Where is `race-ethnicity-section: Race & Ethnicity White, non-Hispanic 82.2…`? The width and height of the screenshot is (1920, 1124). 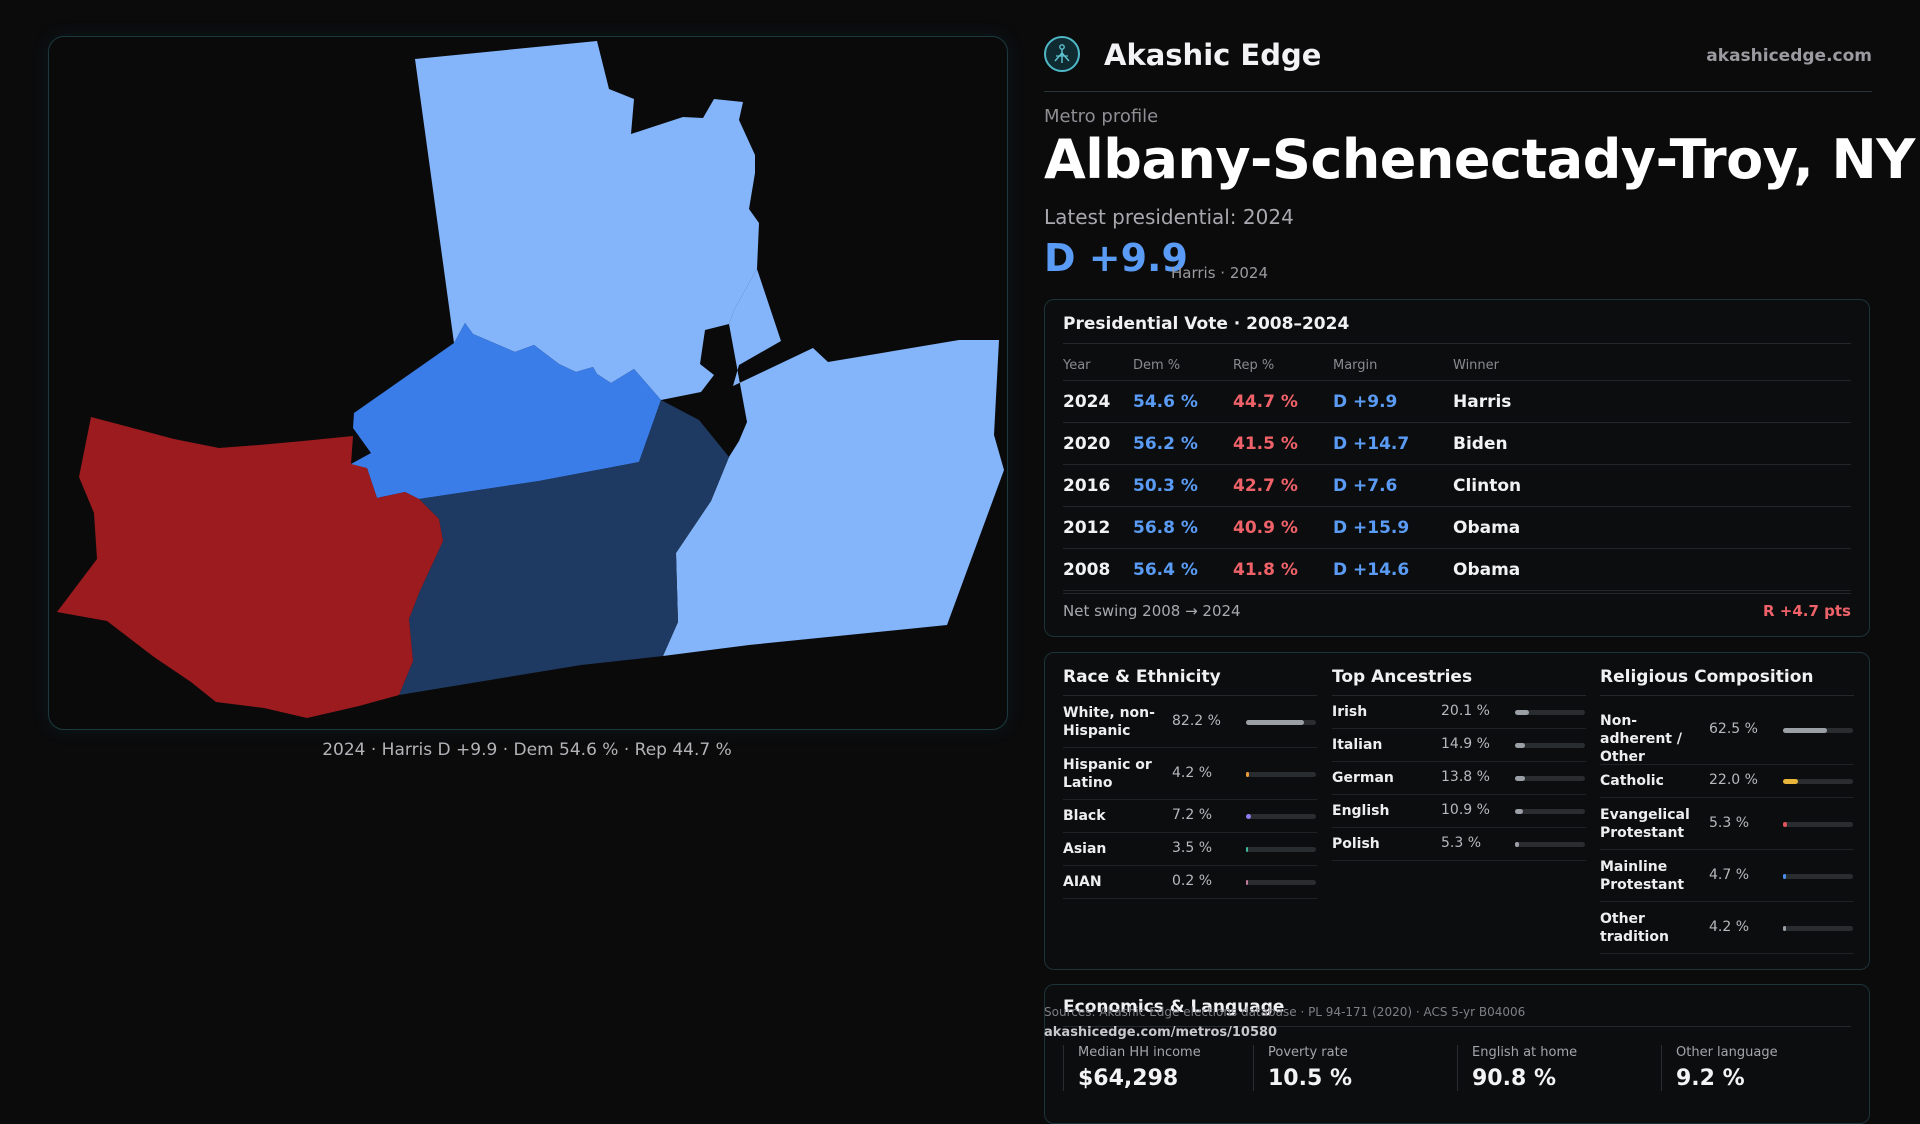 race-ethnicity-section: Race & Ethnicity White, non-Hispanic 82.2… is located at coordinates (1190, 783).